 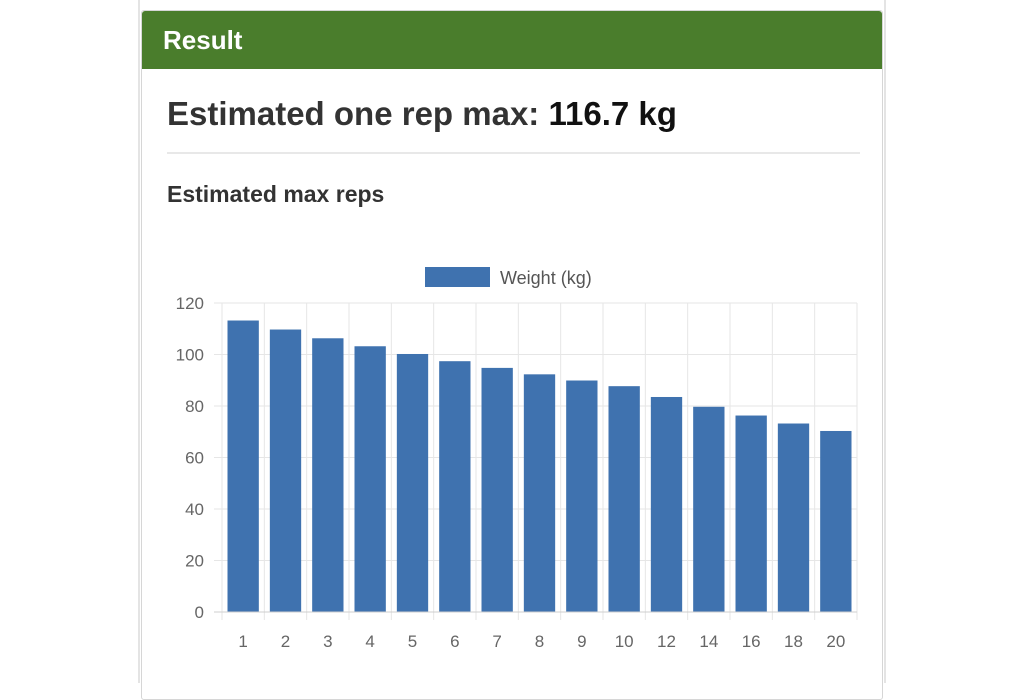 What do you see at coordinates (612, 113) in the screenshot?
I see `result-value: 116.7 kg` at bounding box center [612, 113].